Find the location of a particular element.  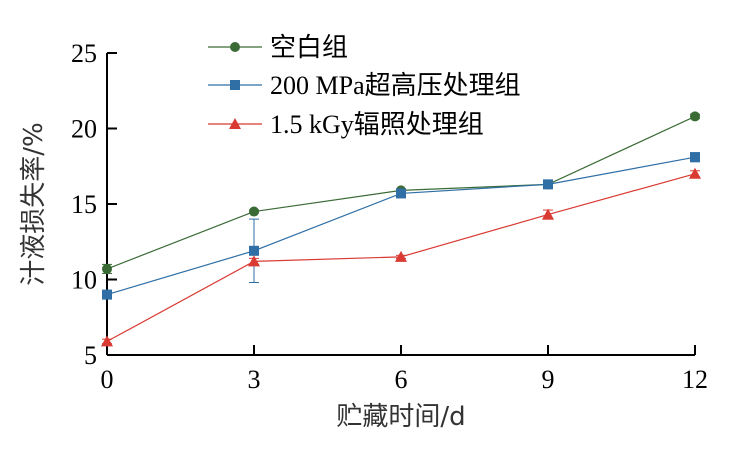

legend-item-1: 空白组 is located at coordinates (278, 47).